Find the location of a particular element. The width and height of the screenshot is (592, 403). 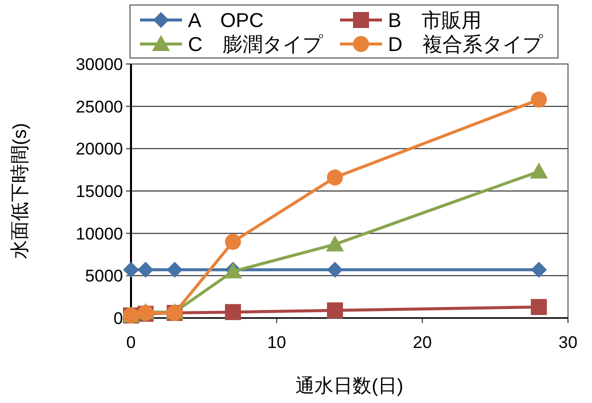

x-tick-label: 0 is located at coordinates (131, 342).